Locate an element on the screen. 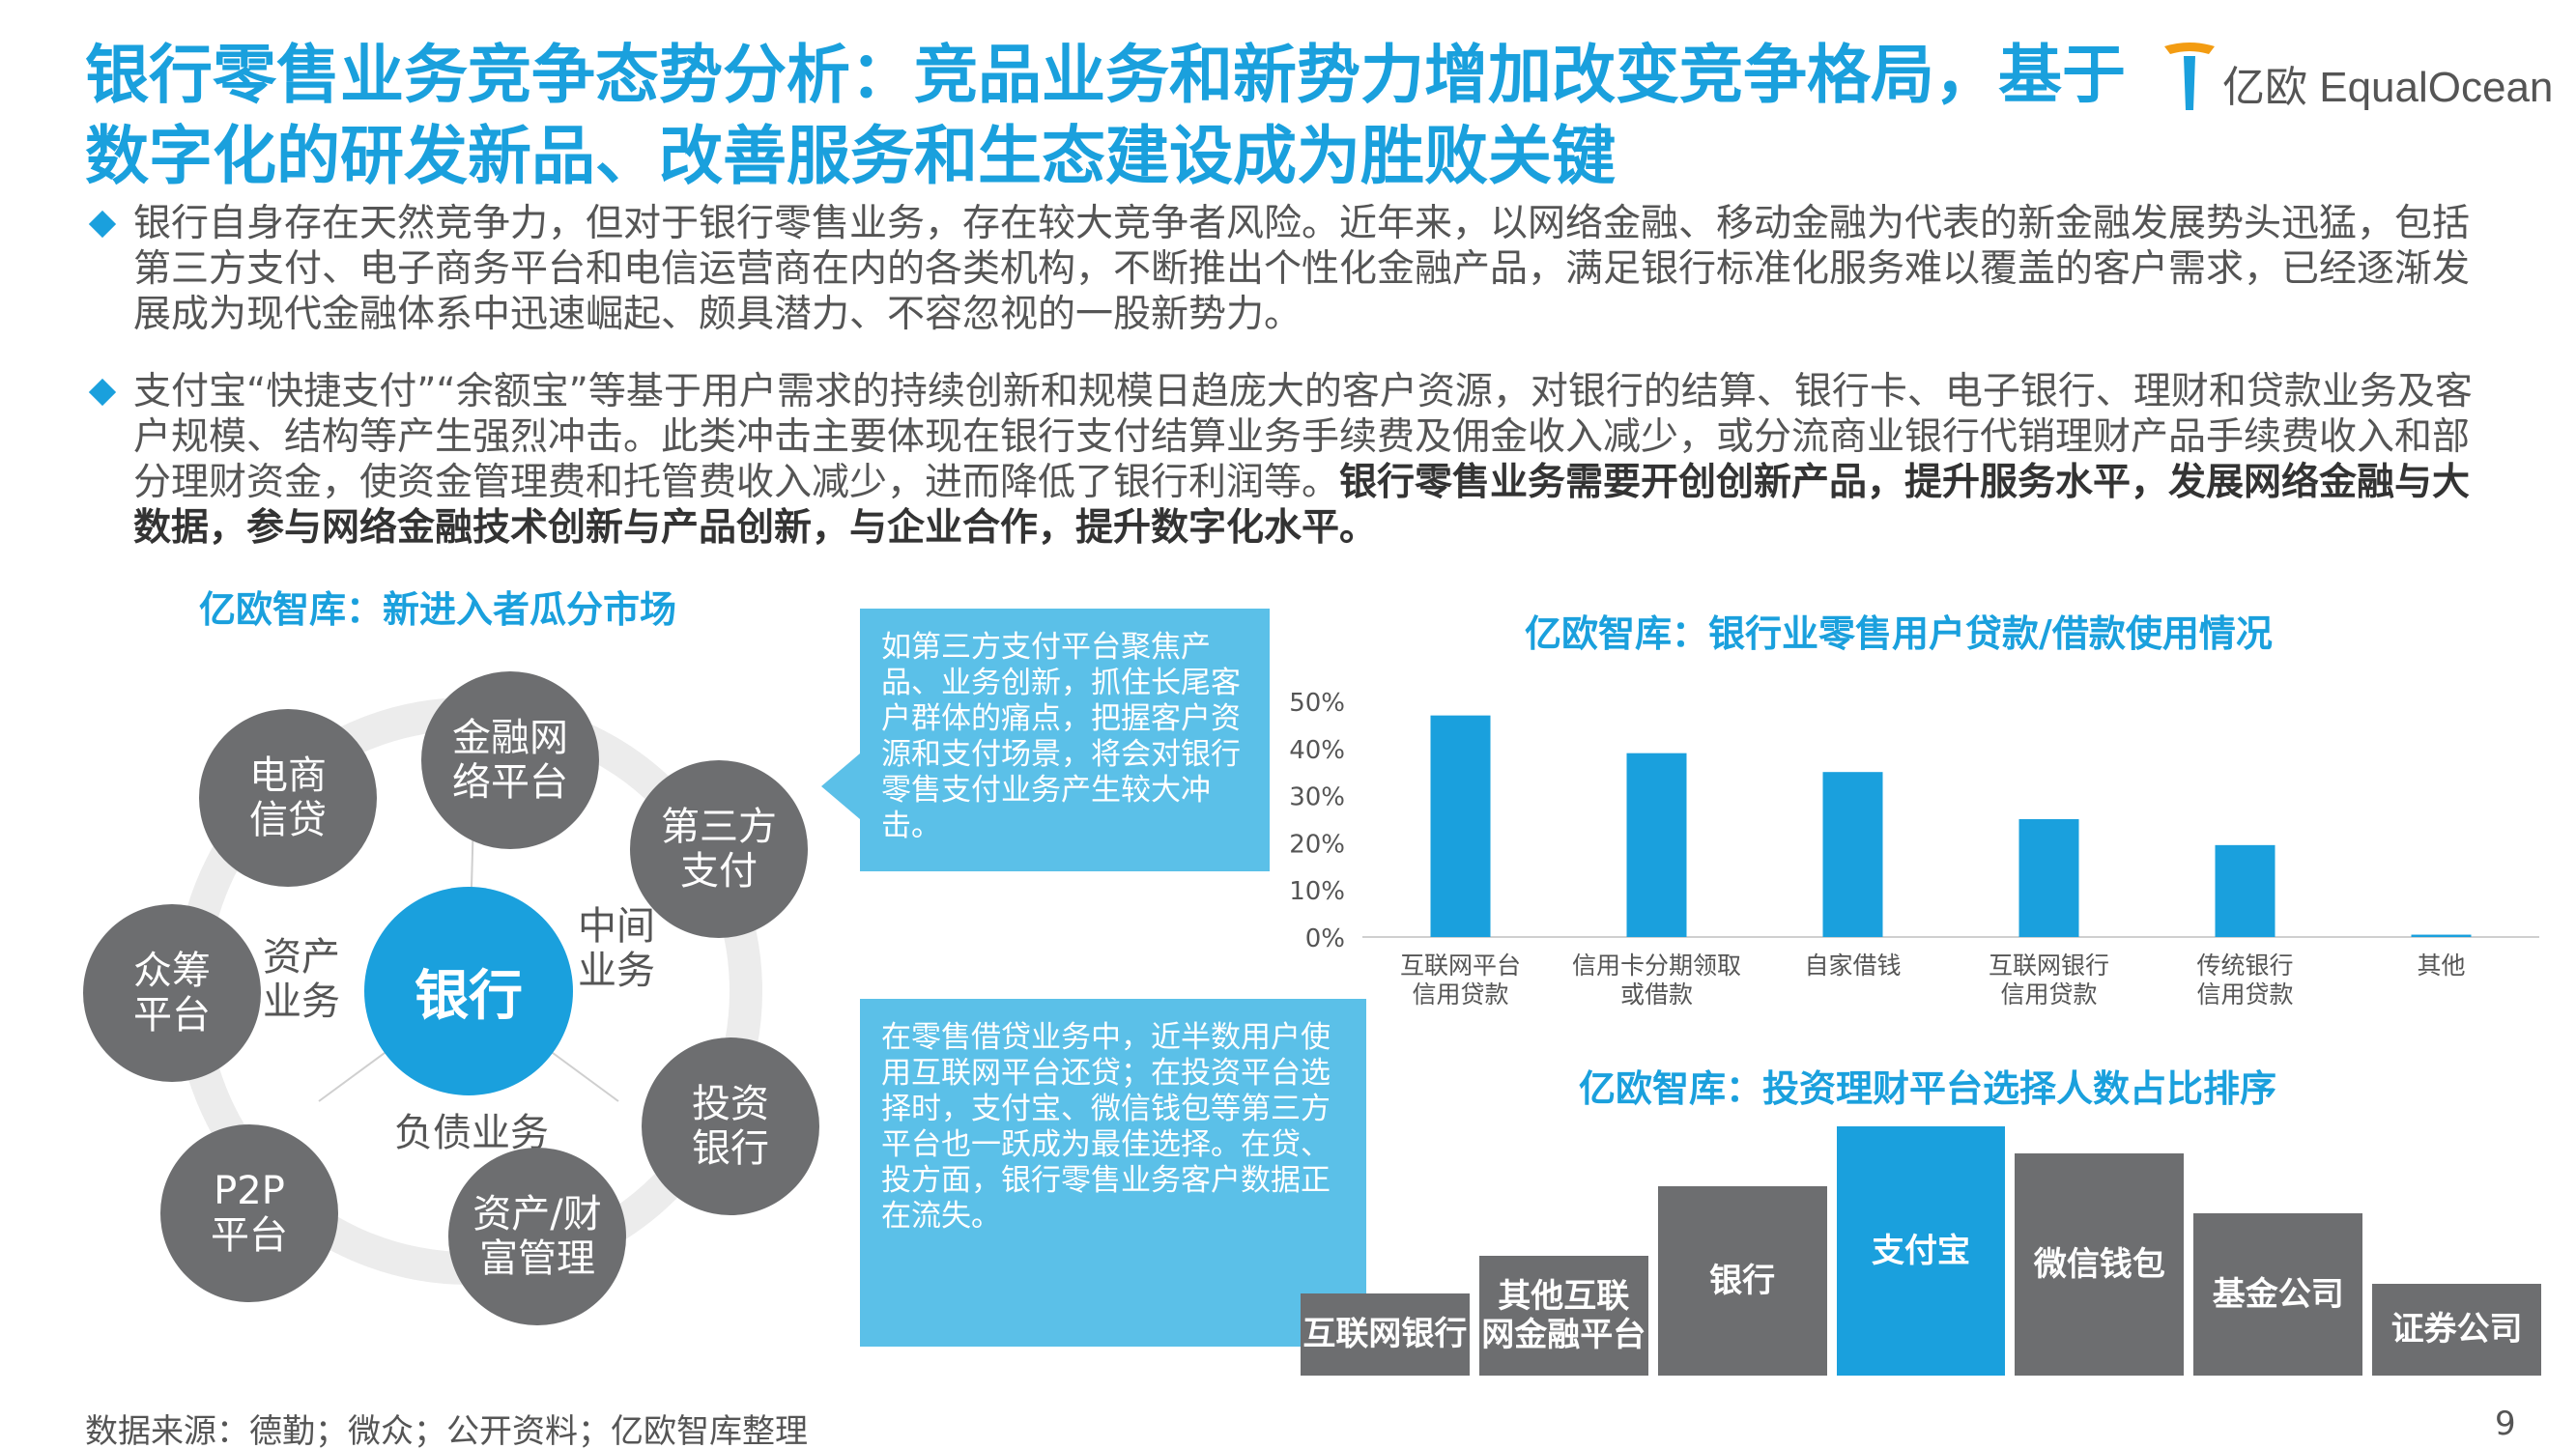 This screenshot has height=1449, width=2576. page-number: 9 is located at coordinates (2506, 1424).